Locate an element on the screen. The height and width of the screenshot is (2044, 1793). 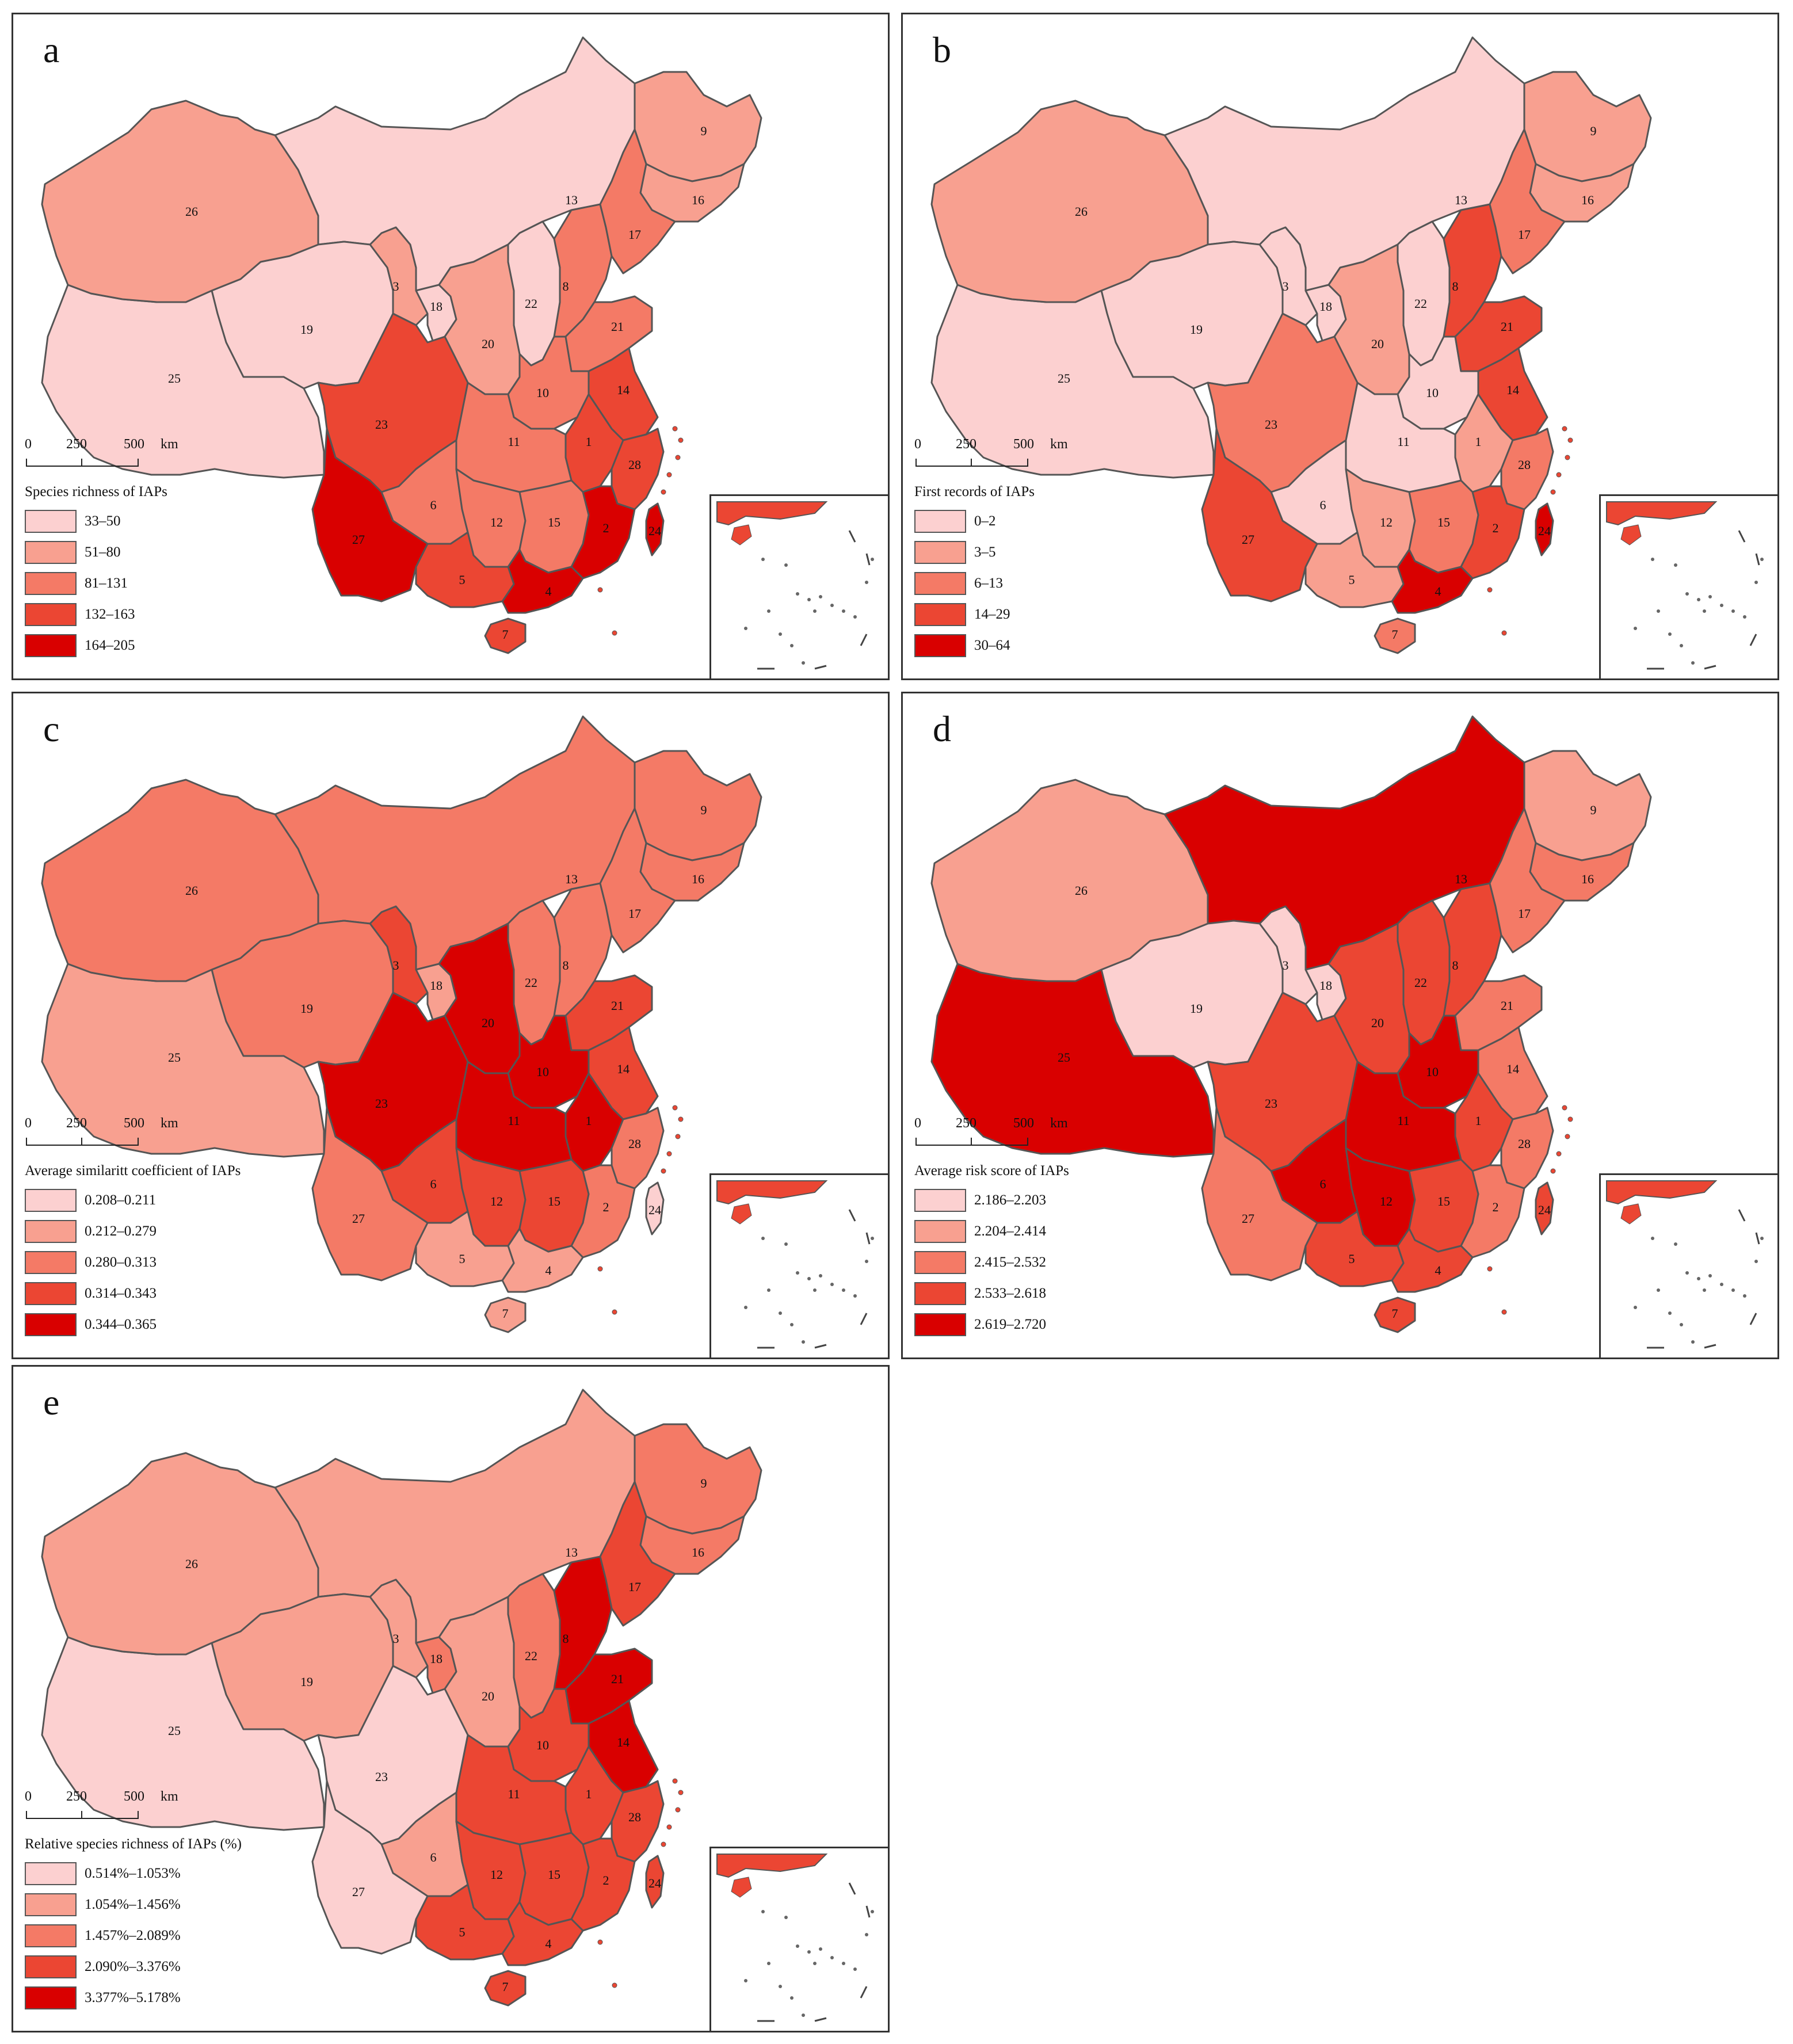
province-label: 2 is located at coordinates (606, 1880).